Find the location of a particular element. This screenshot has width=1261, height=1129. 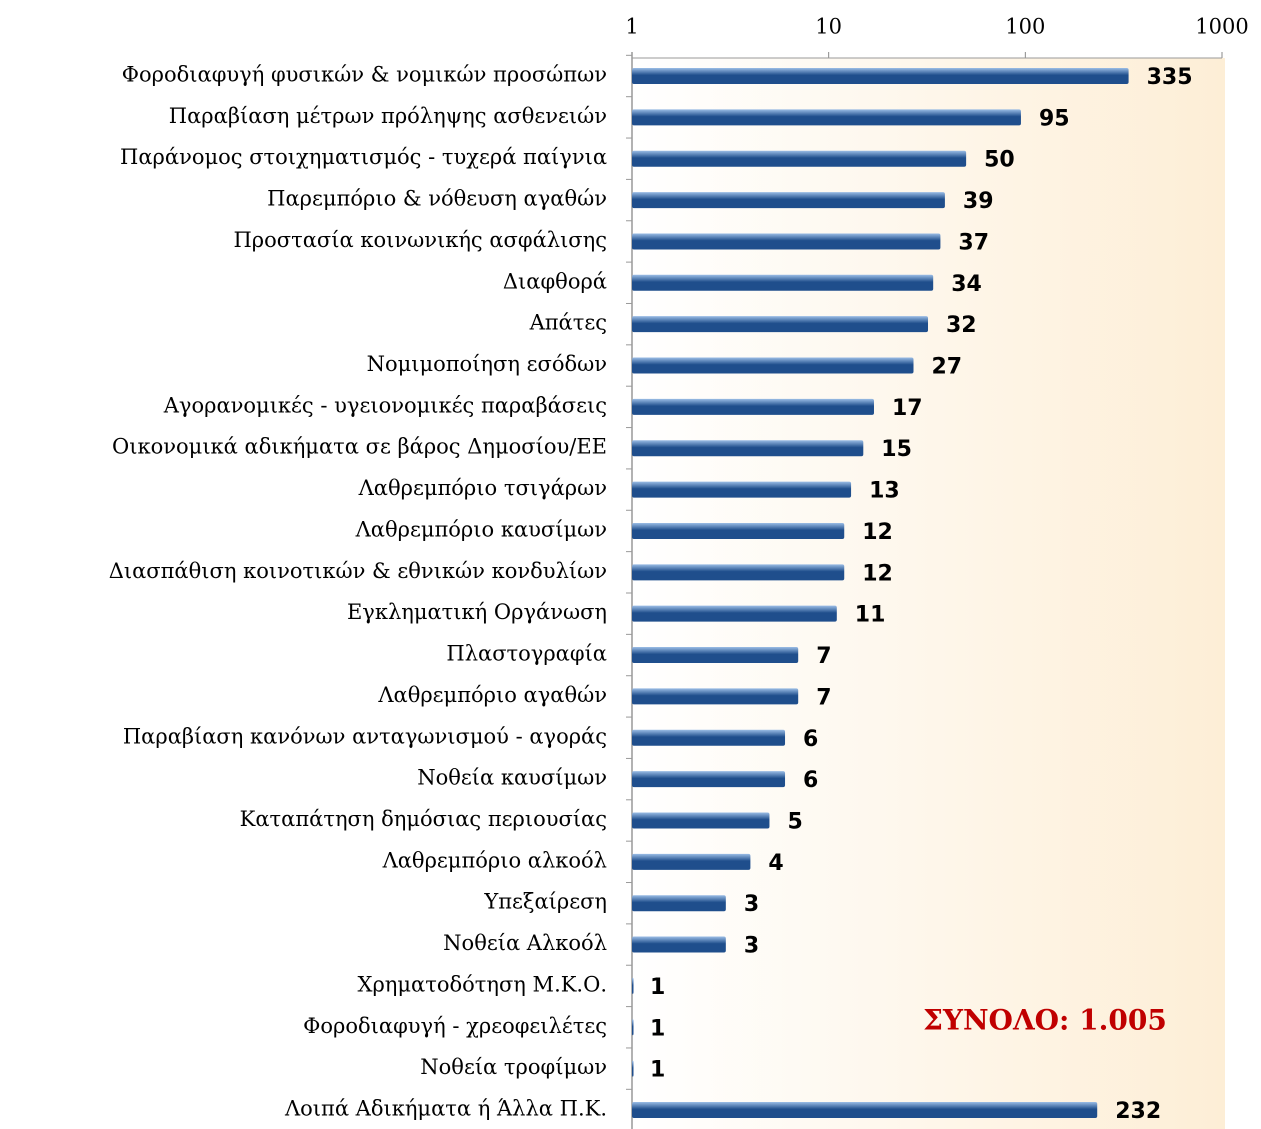

x-tick-label: 100 is located at coordinates (1025, 27).